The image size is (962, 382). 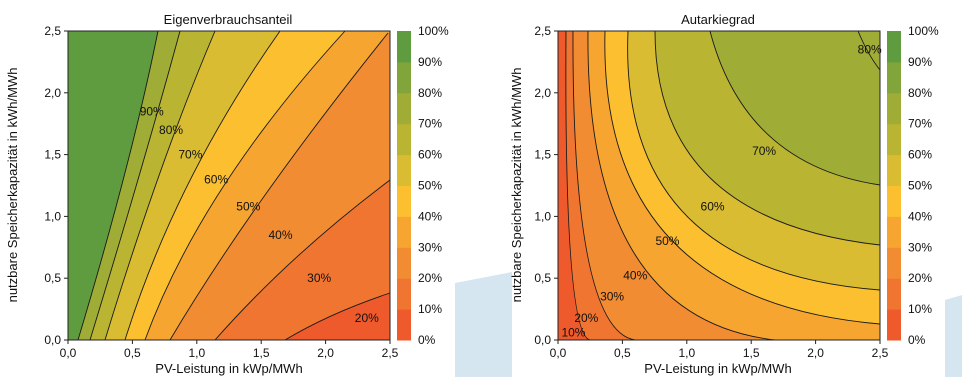 What do you see at coordinates (573, 333) in the screenshot?
I see `contour-label: 10%` at bounding box center [573, 333].